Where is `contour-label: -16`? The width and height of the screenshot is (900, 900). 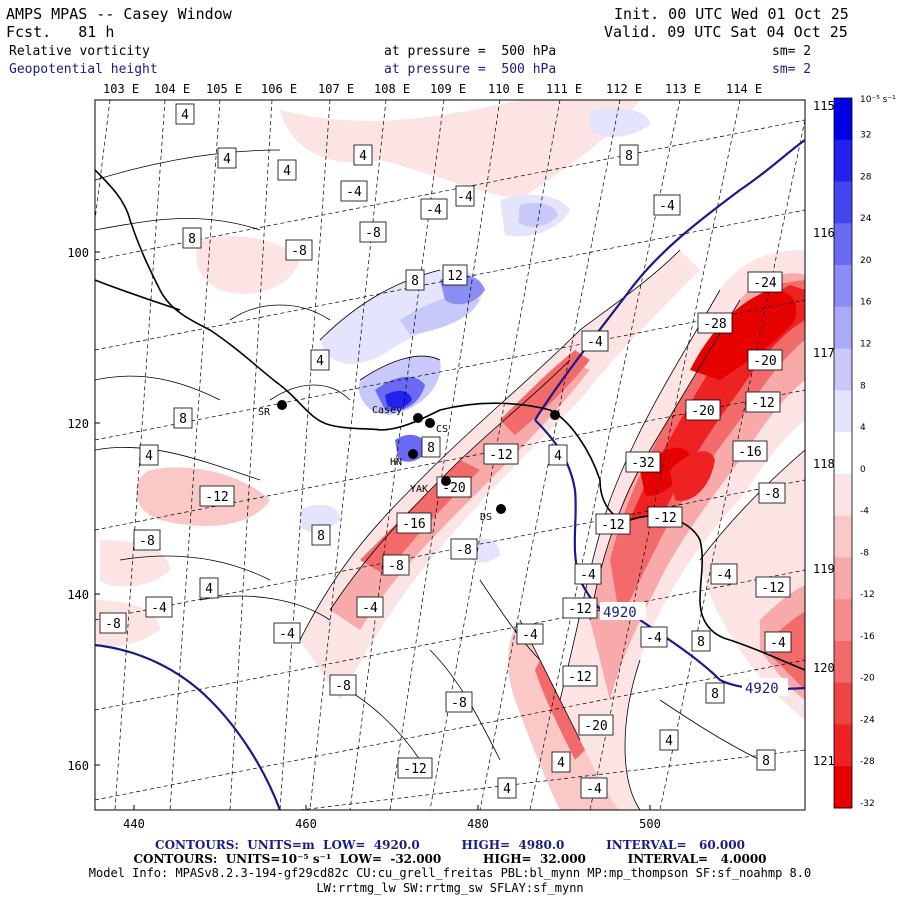 contour-label: -16 is located at coordinates (749, 452).